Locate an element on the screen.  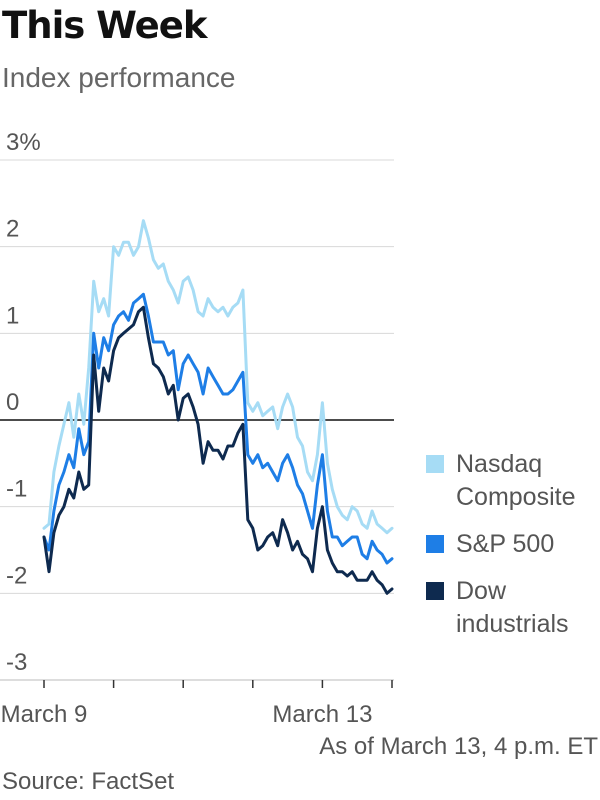
legend-swatch-sp500 is located at coordinates (435, 544).